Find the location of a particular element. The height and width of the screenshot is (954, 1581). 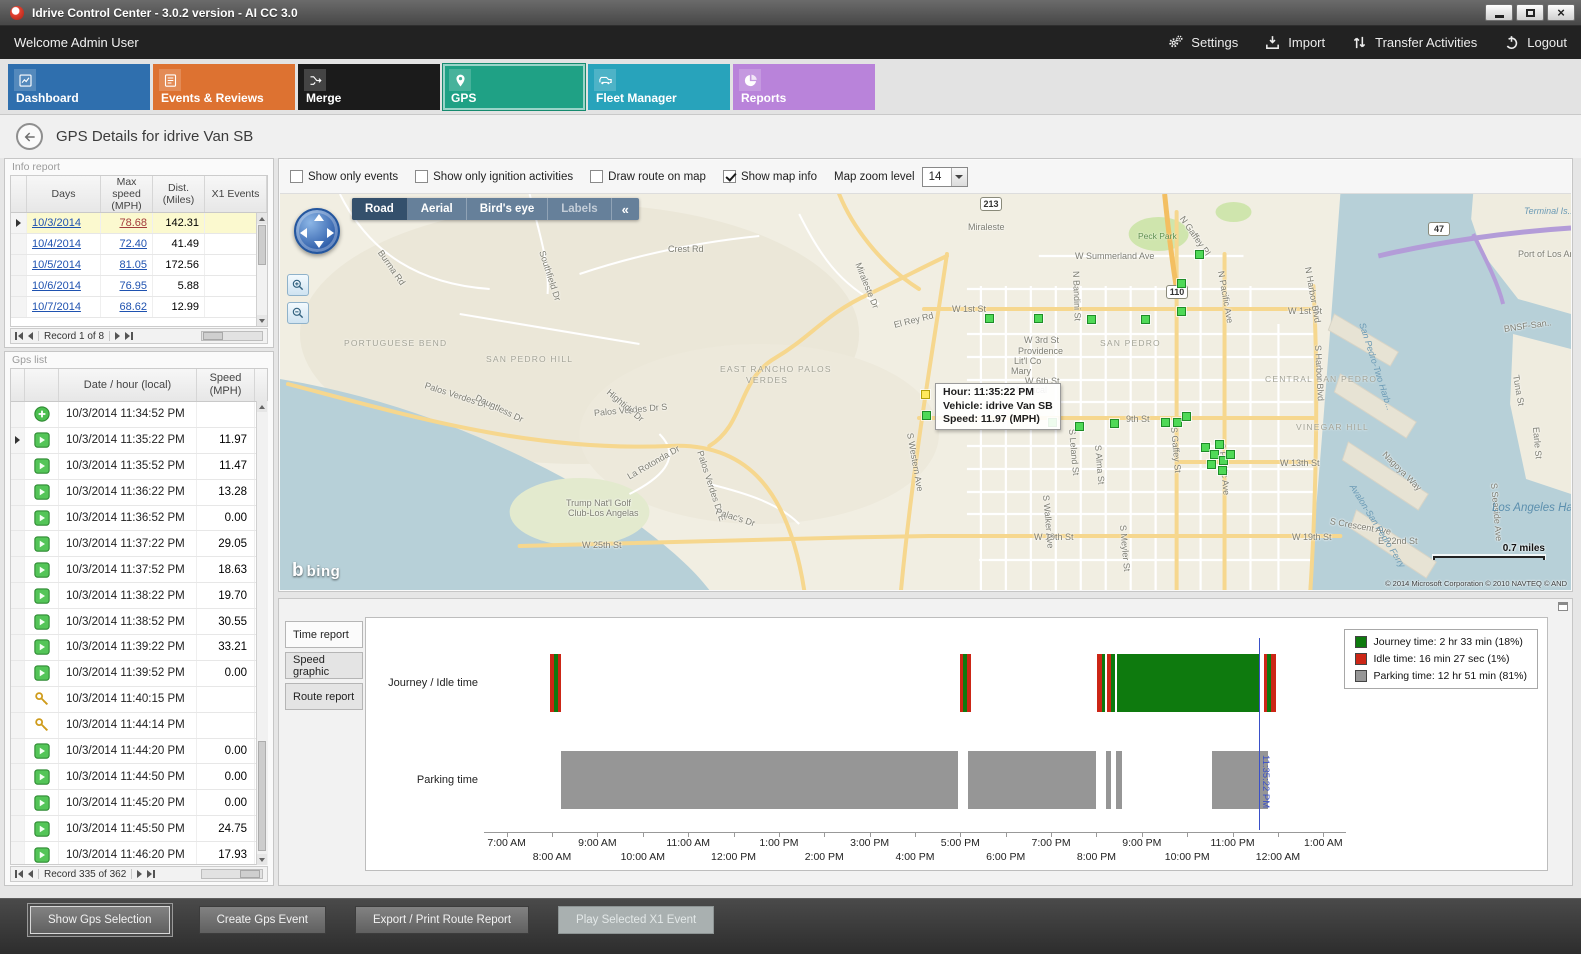

map-tabs-collapse-button: « is located at coordinates (625, 209).